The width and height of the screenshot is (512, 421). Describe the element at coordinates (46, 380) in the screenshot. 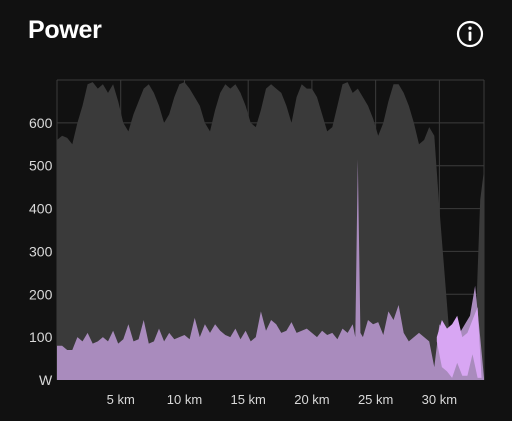

I see `y-unit-label: W` at that location.